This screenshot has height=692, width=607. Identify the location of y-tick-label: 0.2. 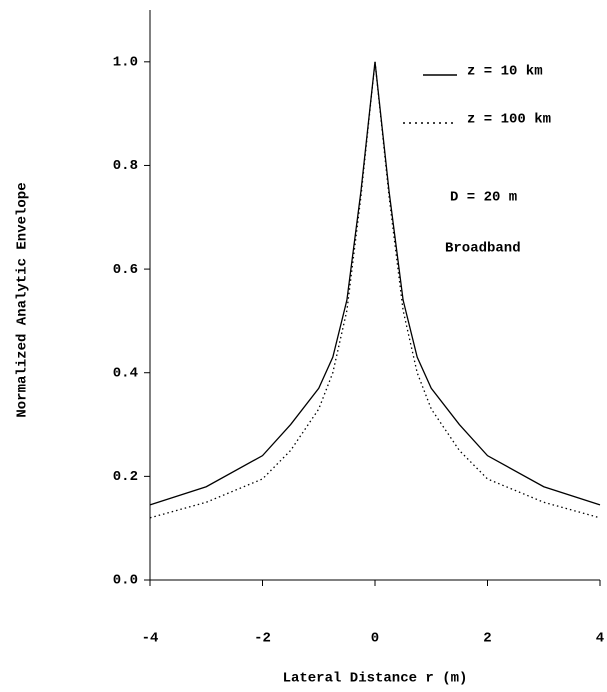
(125, 477).